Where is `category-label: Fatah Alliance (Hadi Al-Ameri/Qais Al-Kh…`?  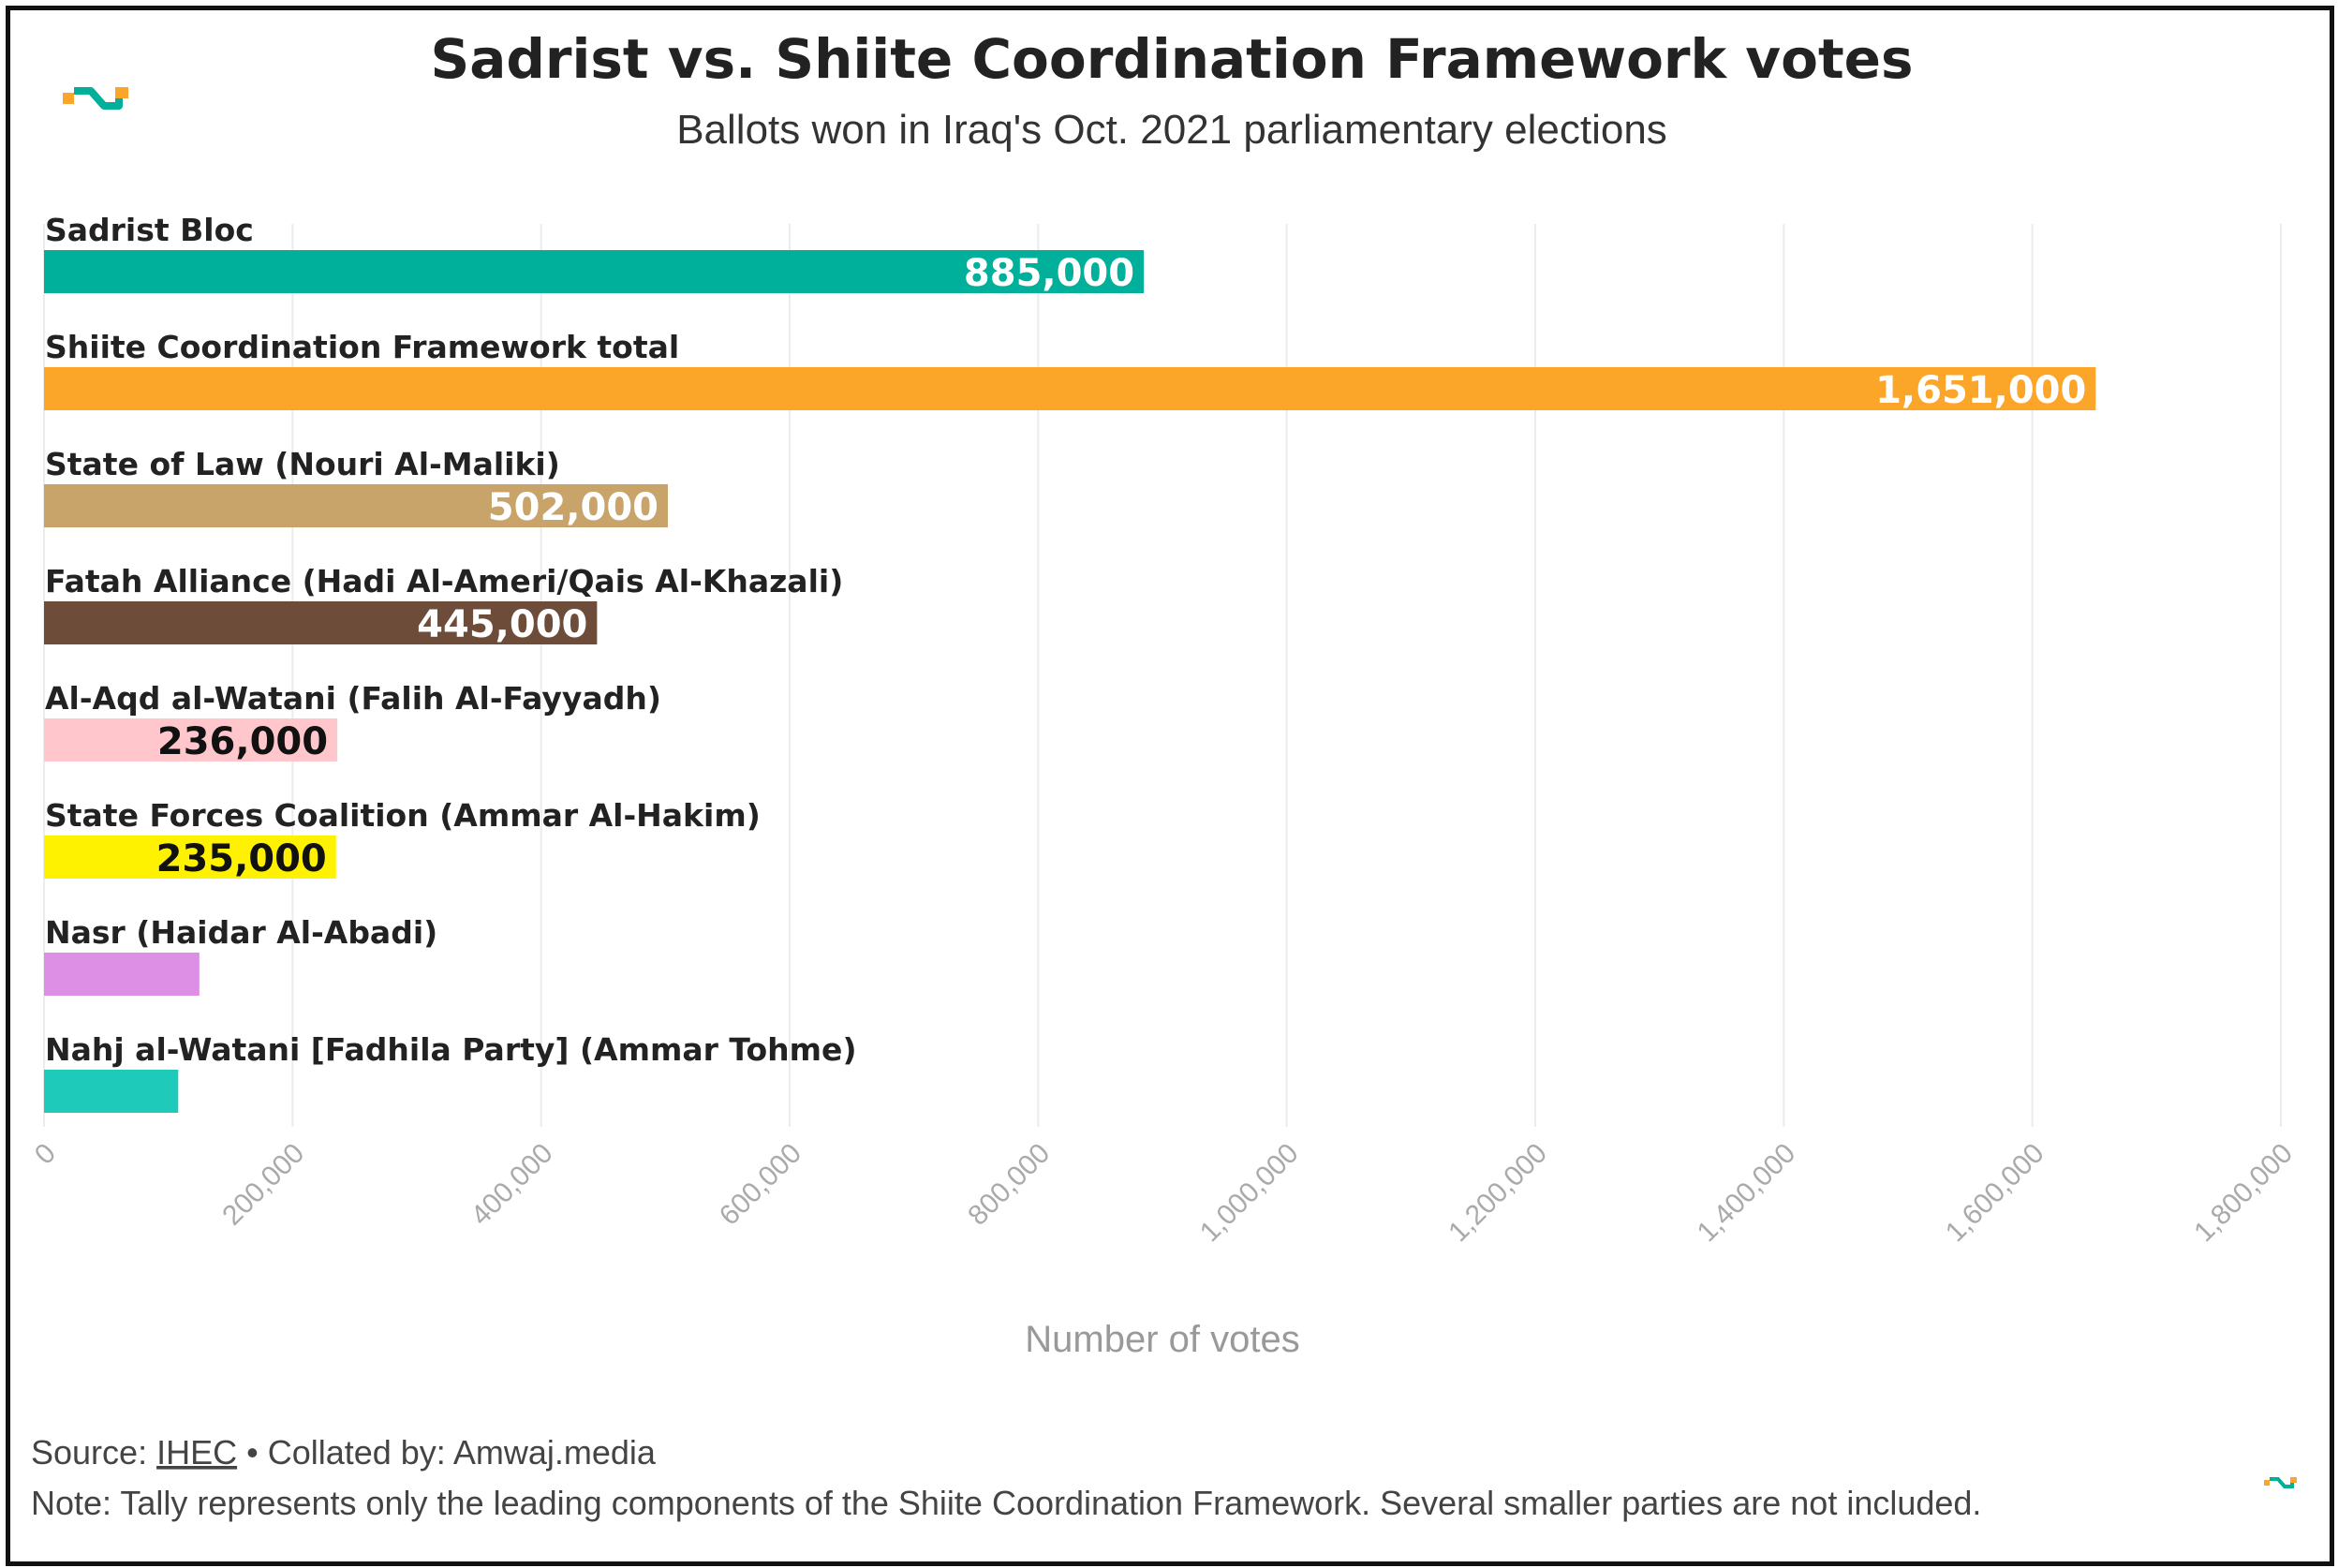
category-label: Fatah Alliance (Hadi Al-Ameri/Qais Al-Kh… is located at coordinates (444, 581).